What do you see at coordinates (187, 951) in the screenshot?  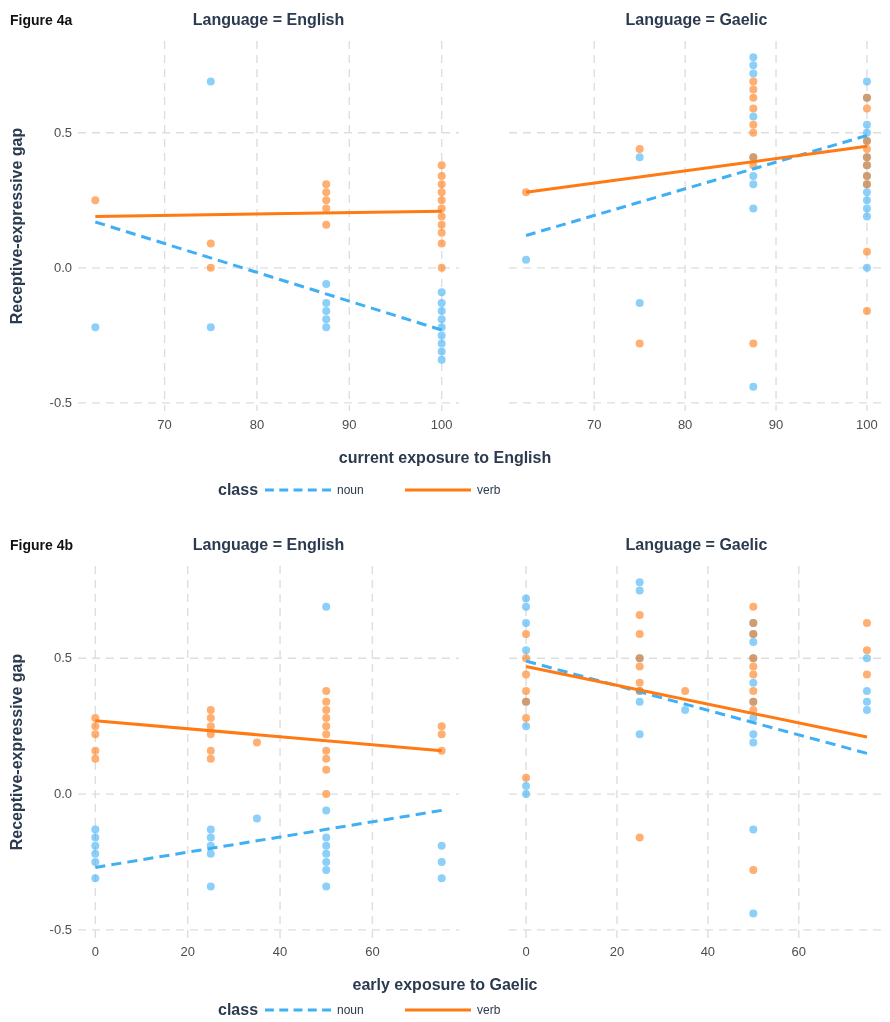 I see `x-tick-label: 20` at bounding box center [187, 951].